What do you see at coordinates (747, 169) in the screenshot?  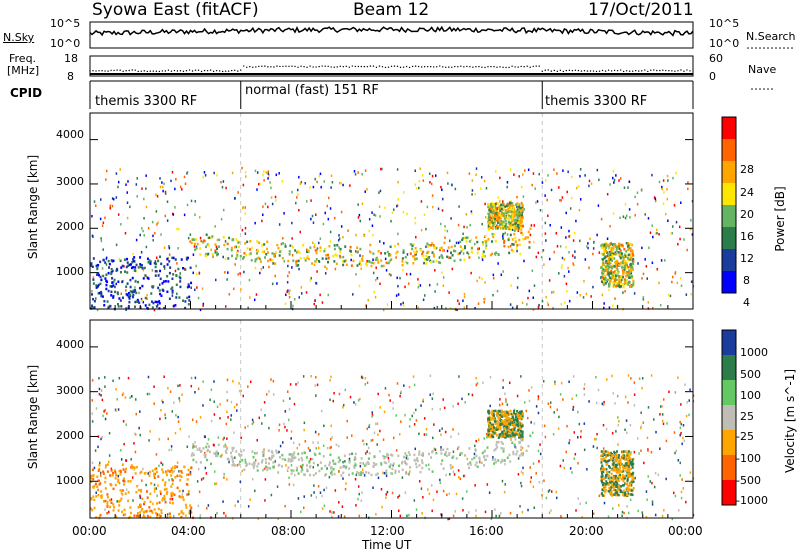 I see `power-cbar-28: 28` at bounding box center [747, 169].